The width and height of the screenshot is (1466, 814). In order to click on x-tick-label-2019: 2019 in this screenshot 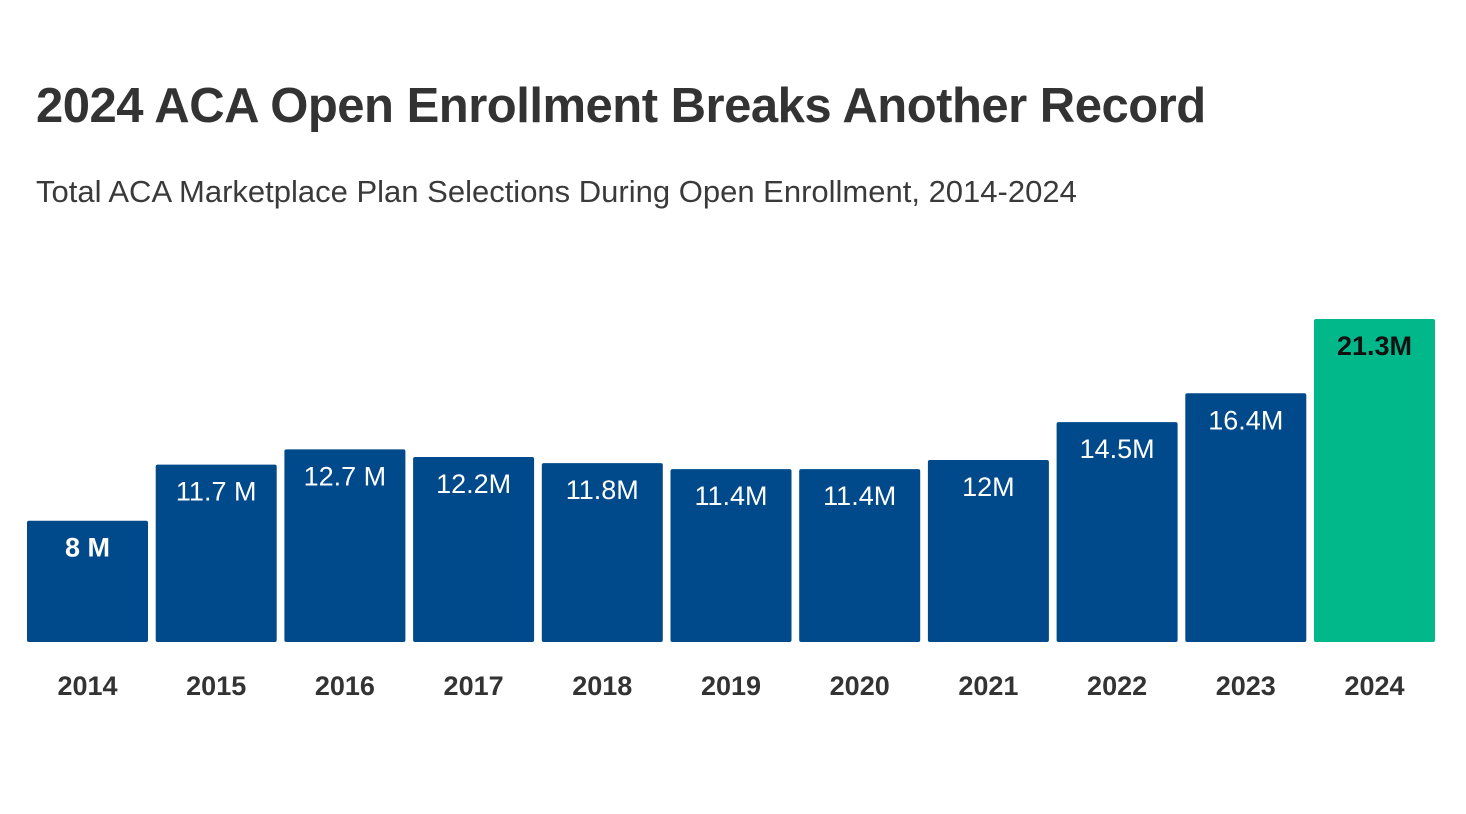, I will do `click(731, 686)`.